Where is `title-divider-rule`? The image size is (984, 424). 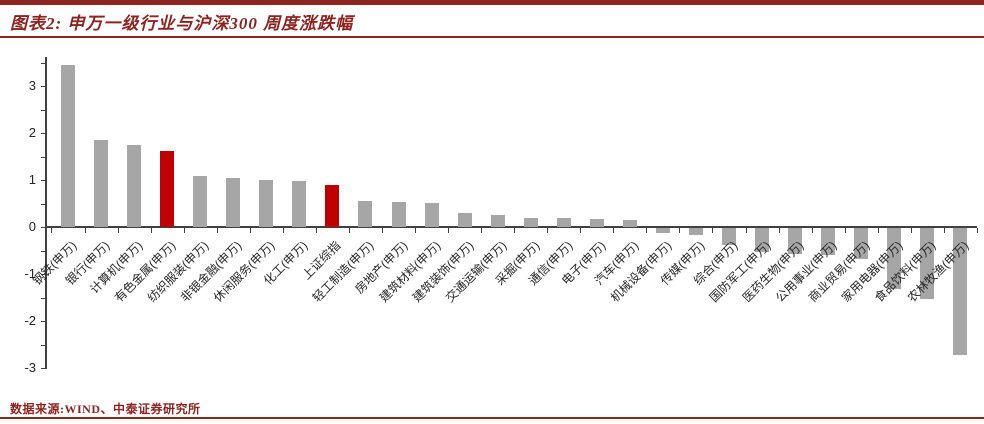 title-divider-rule is located at coordinates (492, 37).